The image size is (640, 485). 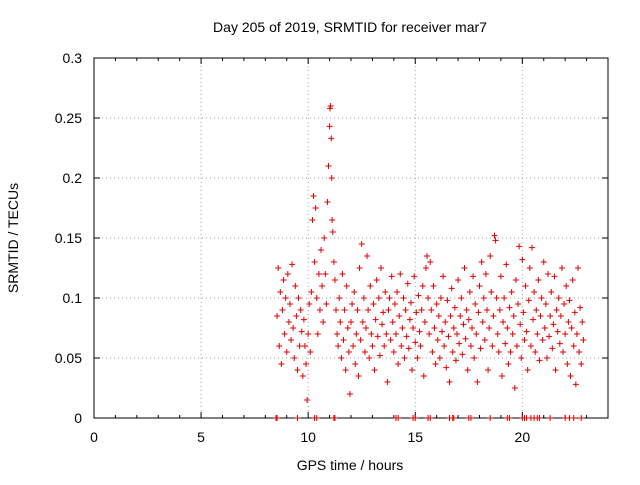 I want to click on y-axis-label: SRMTID / TECUs, so click(x=13, y=238).